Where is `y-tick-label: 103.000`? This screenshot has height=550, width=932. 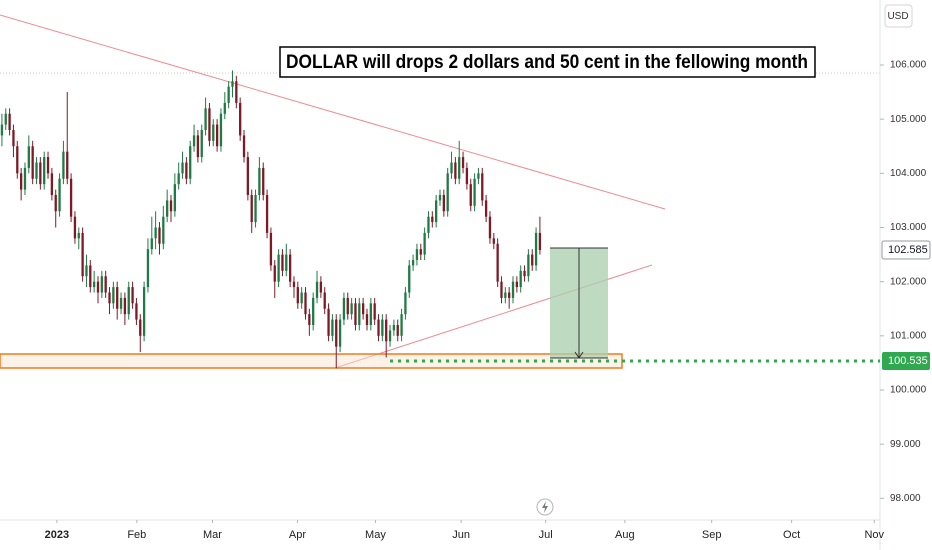 y-tick-label: 103.000 is located at coordinates (908, 227).